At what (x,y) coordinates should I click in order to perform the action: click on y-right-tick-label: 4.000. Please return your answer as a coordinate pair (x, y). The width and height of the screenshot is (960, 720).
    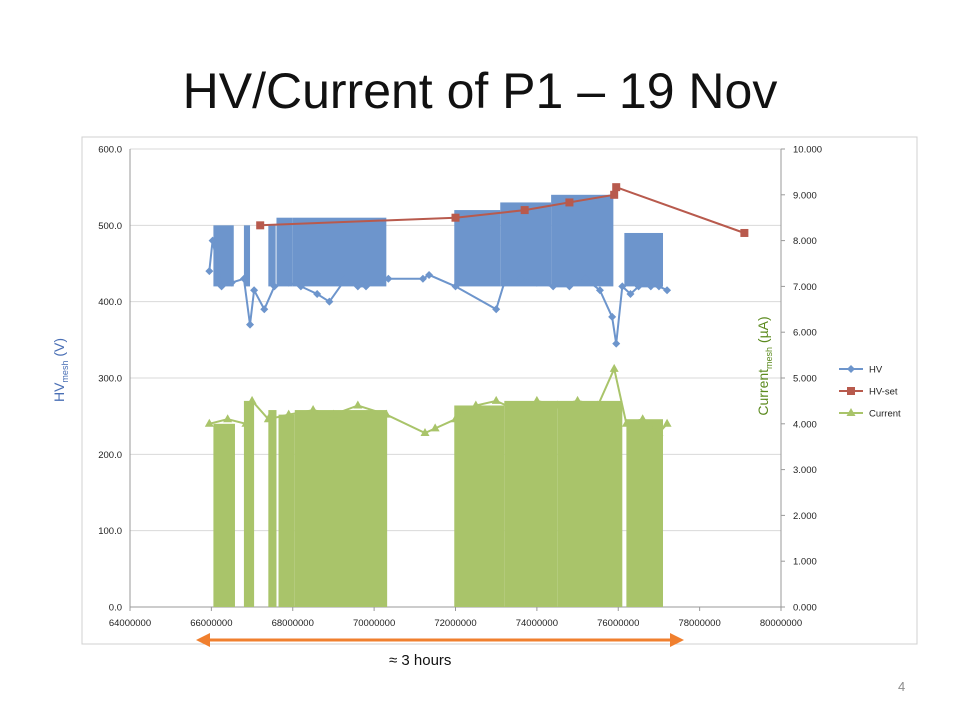
    Looking at the image, I should click on (805, 424).